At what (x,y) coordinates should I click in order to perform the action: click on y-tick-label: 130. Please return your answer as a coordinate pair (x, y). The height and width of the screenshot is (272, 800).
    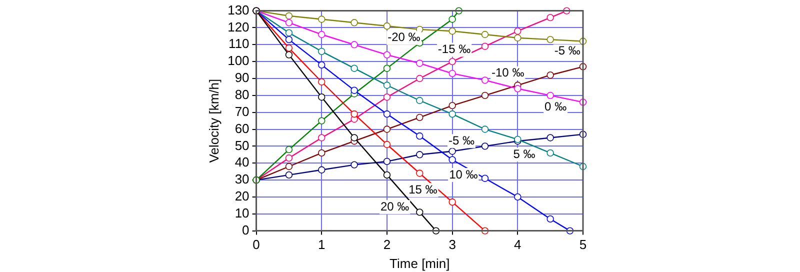
    Looking at the image, I should click on (239, 10).